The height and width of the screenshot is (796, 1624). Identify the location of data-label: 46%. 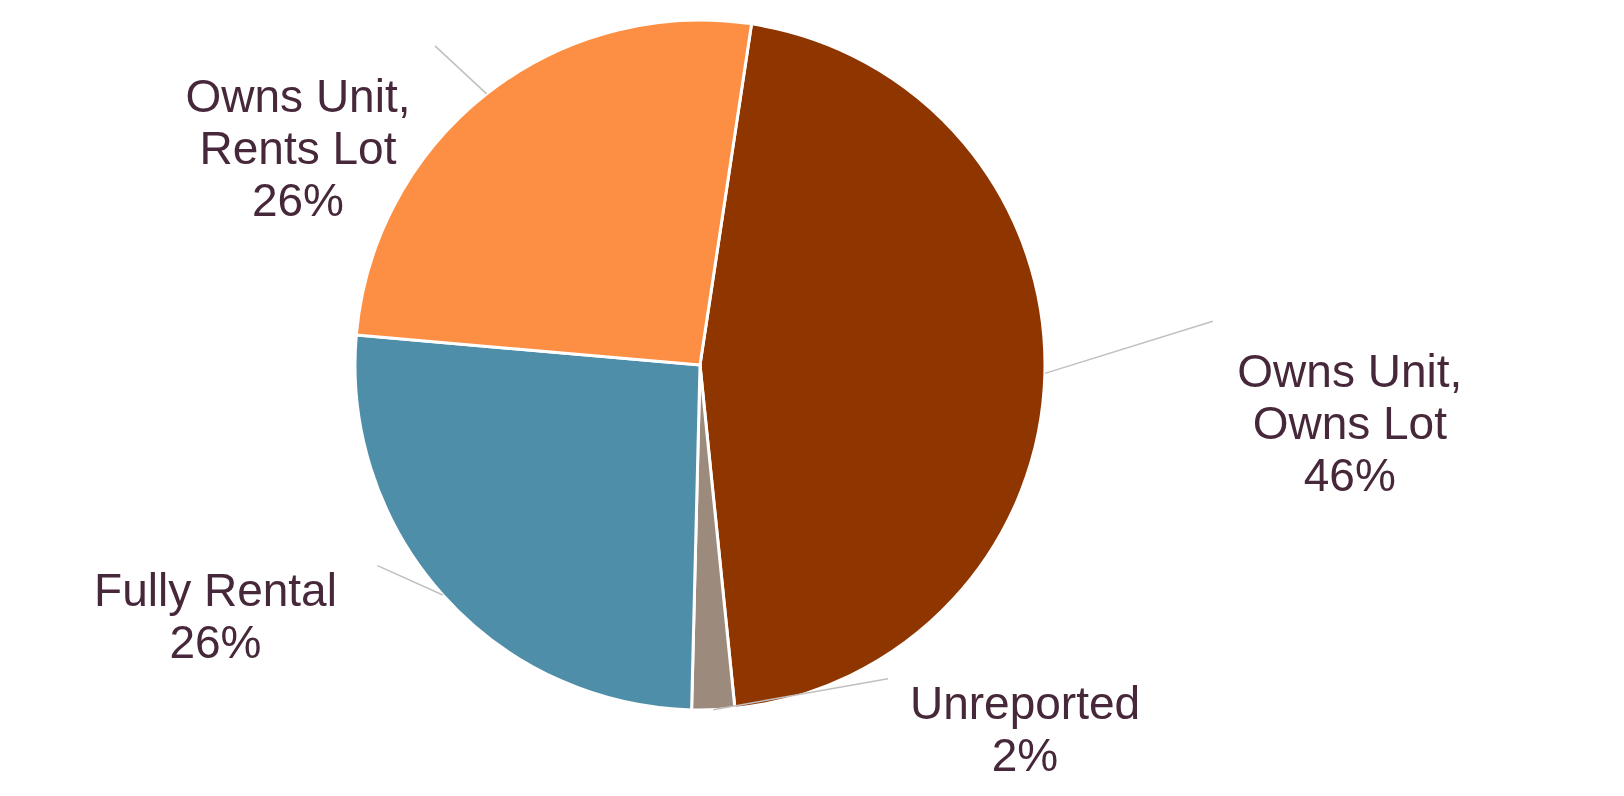
(1349, 475).